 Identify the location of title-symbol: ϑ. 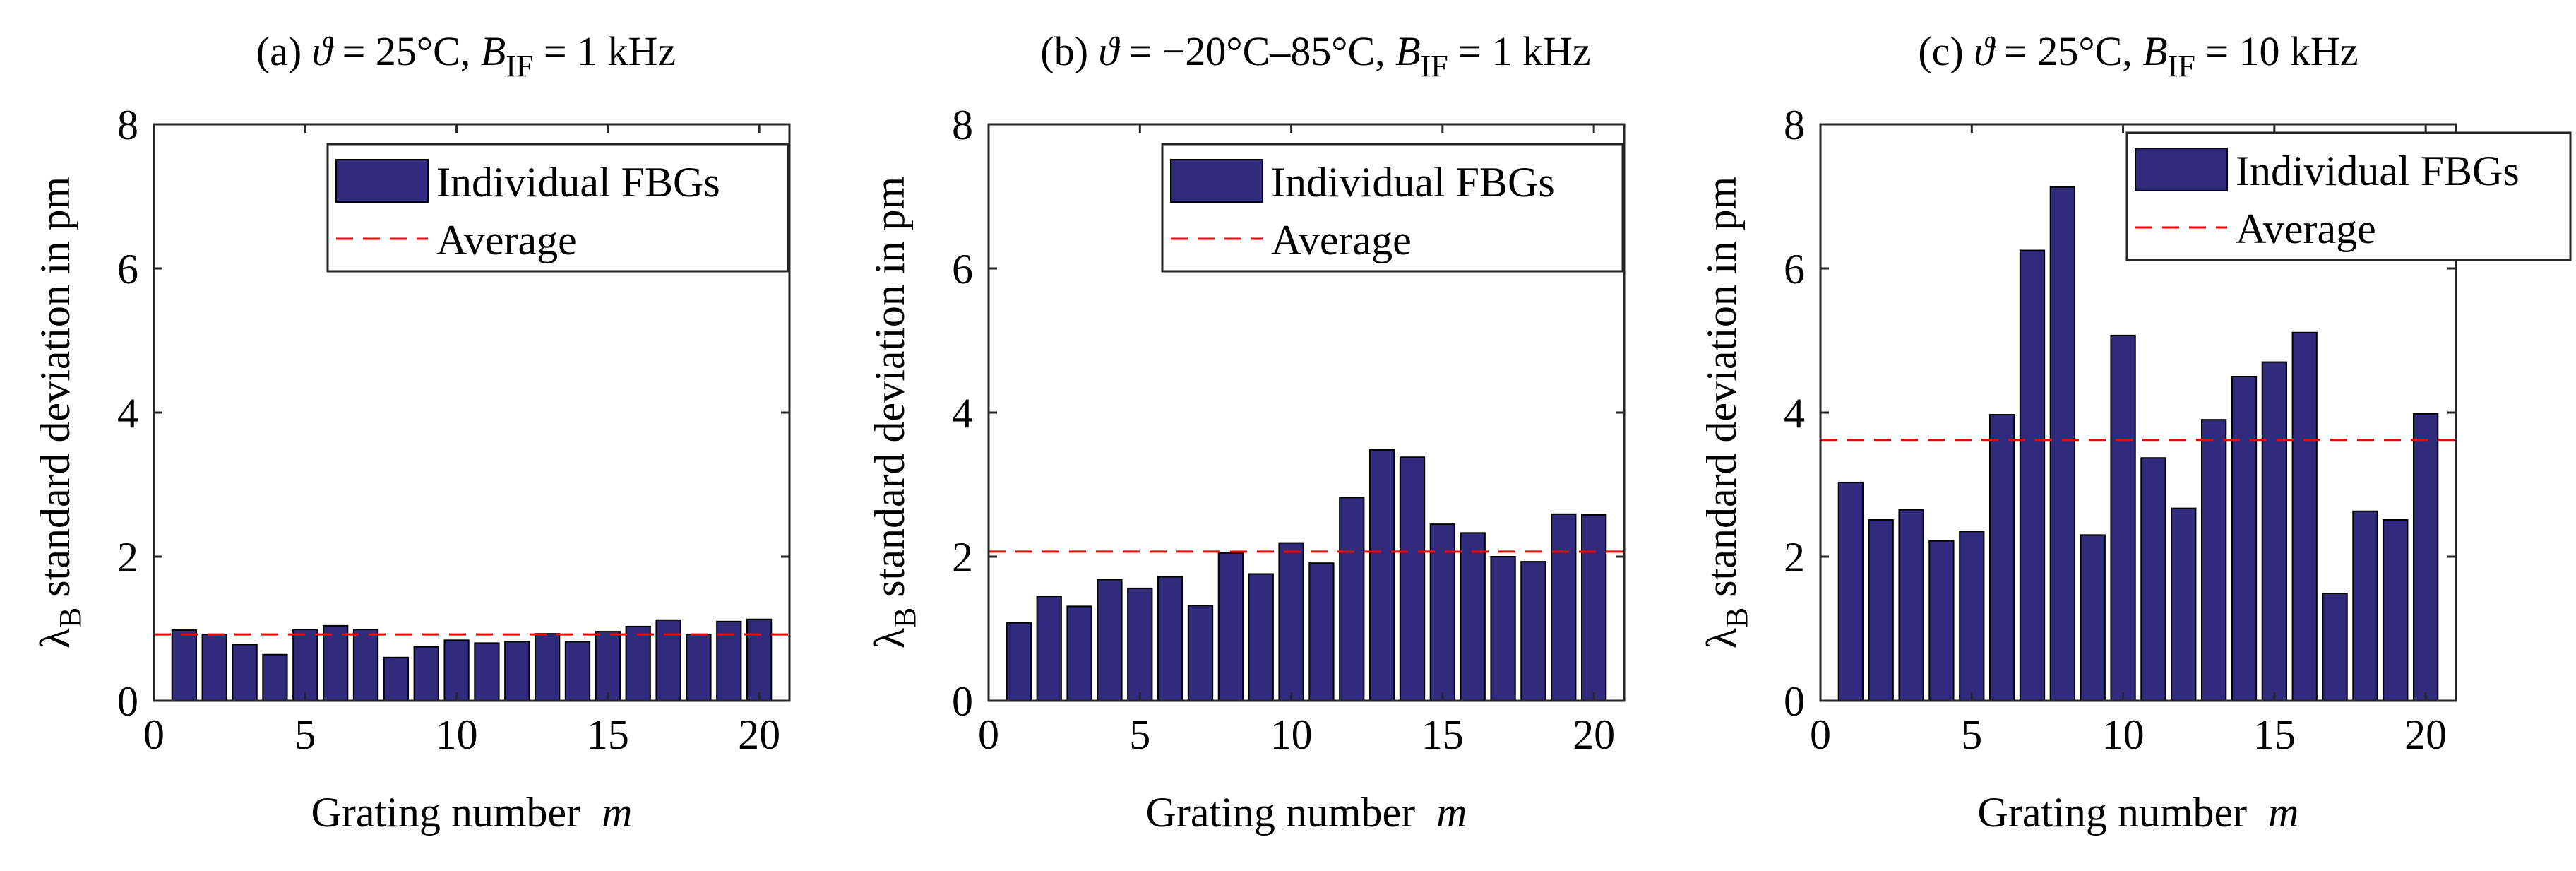
(1110, 51).